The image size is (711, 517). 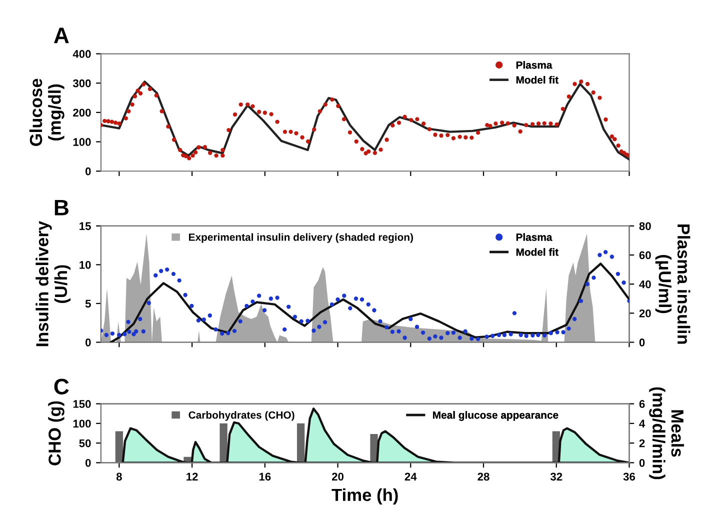 What do you see at coordinates (556, 476) in the screenshot?
I see `x-tick-label: 32` at bounding box center [556, 476].